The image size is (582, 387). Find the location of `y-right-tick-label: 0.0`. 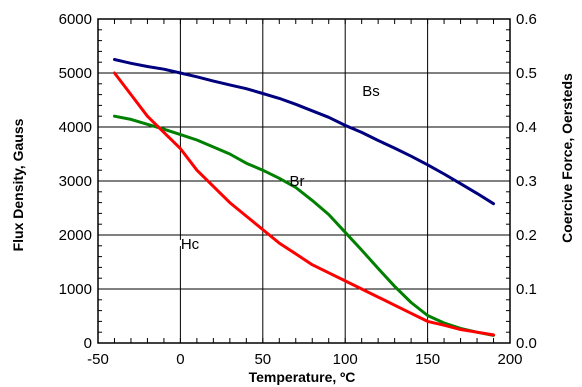

y-right-tick-label: 0.0 is located at coordinates (526, 343).